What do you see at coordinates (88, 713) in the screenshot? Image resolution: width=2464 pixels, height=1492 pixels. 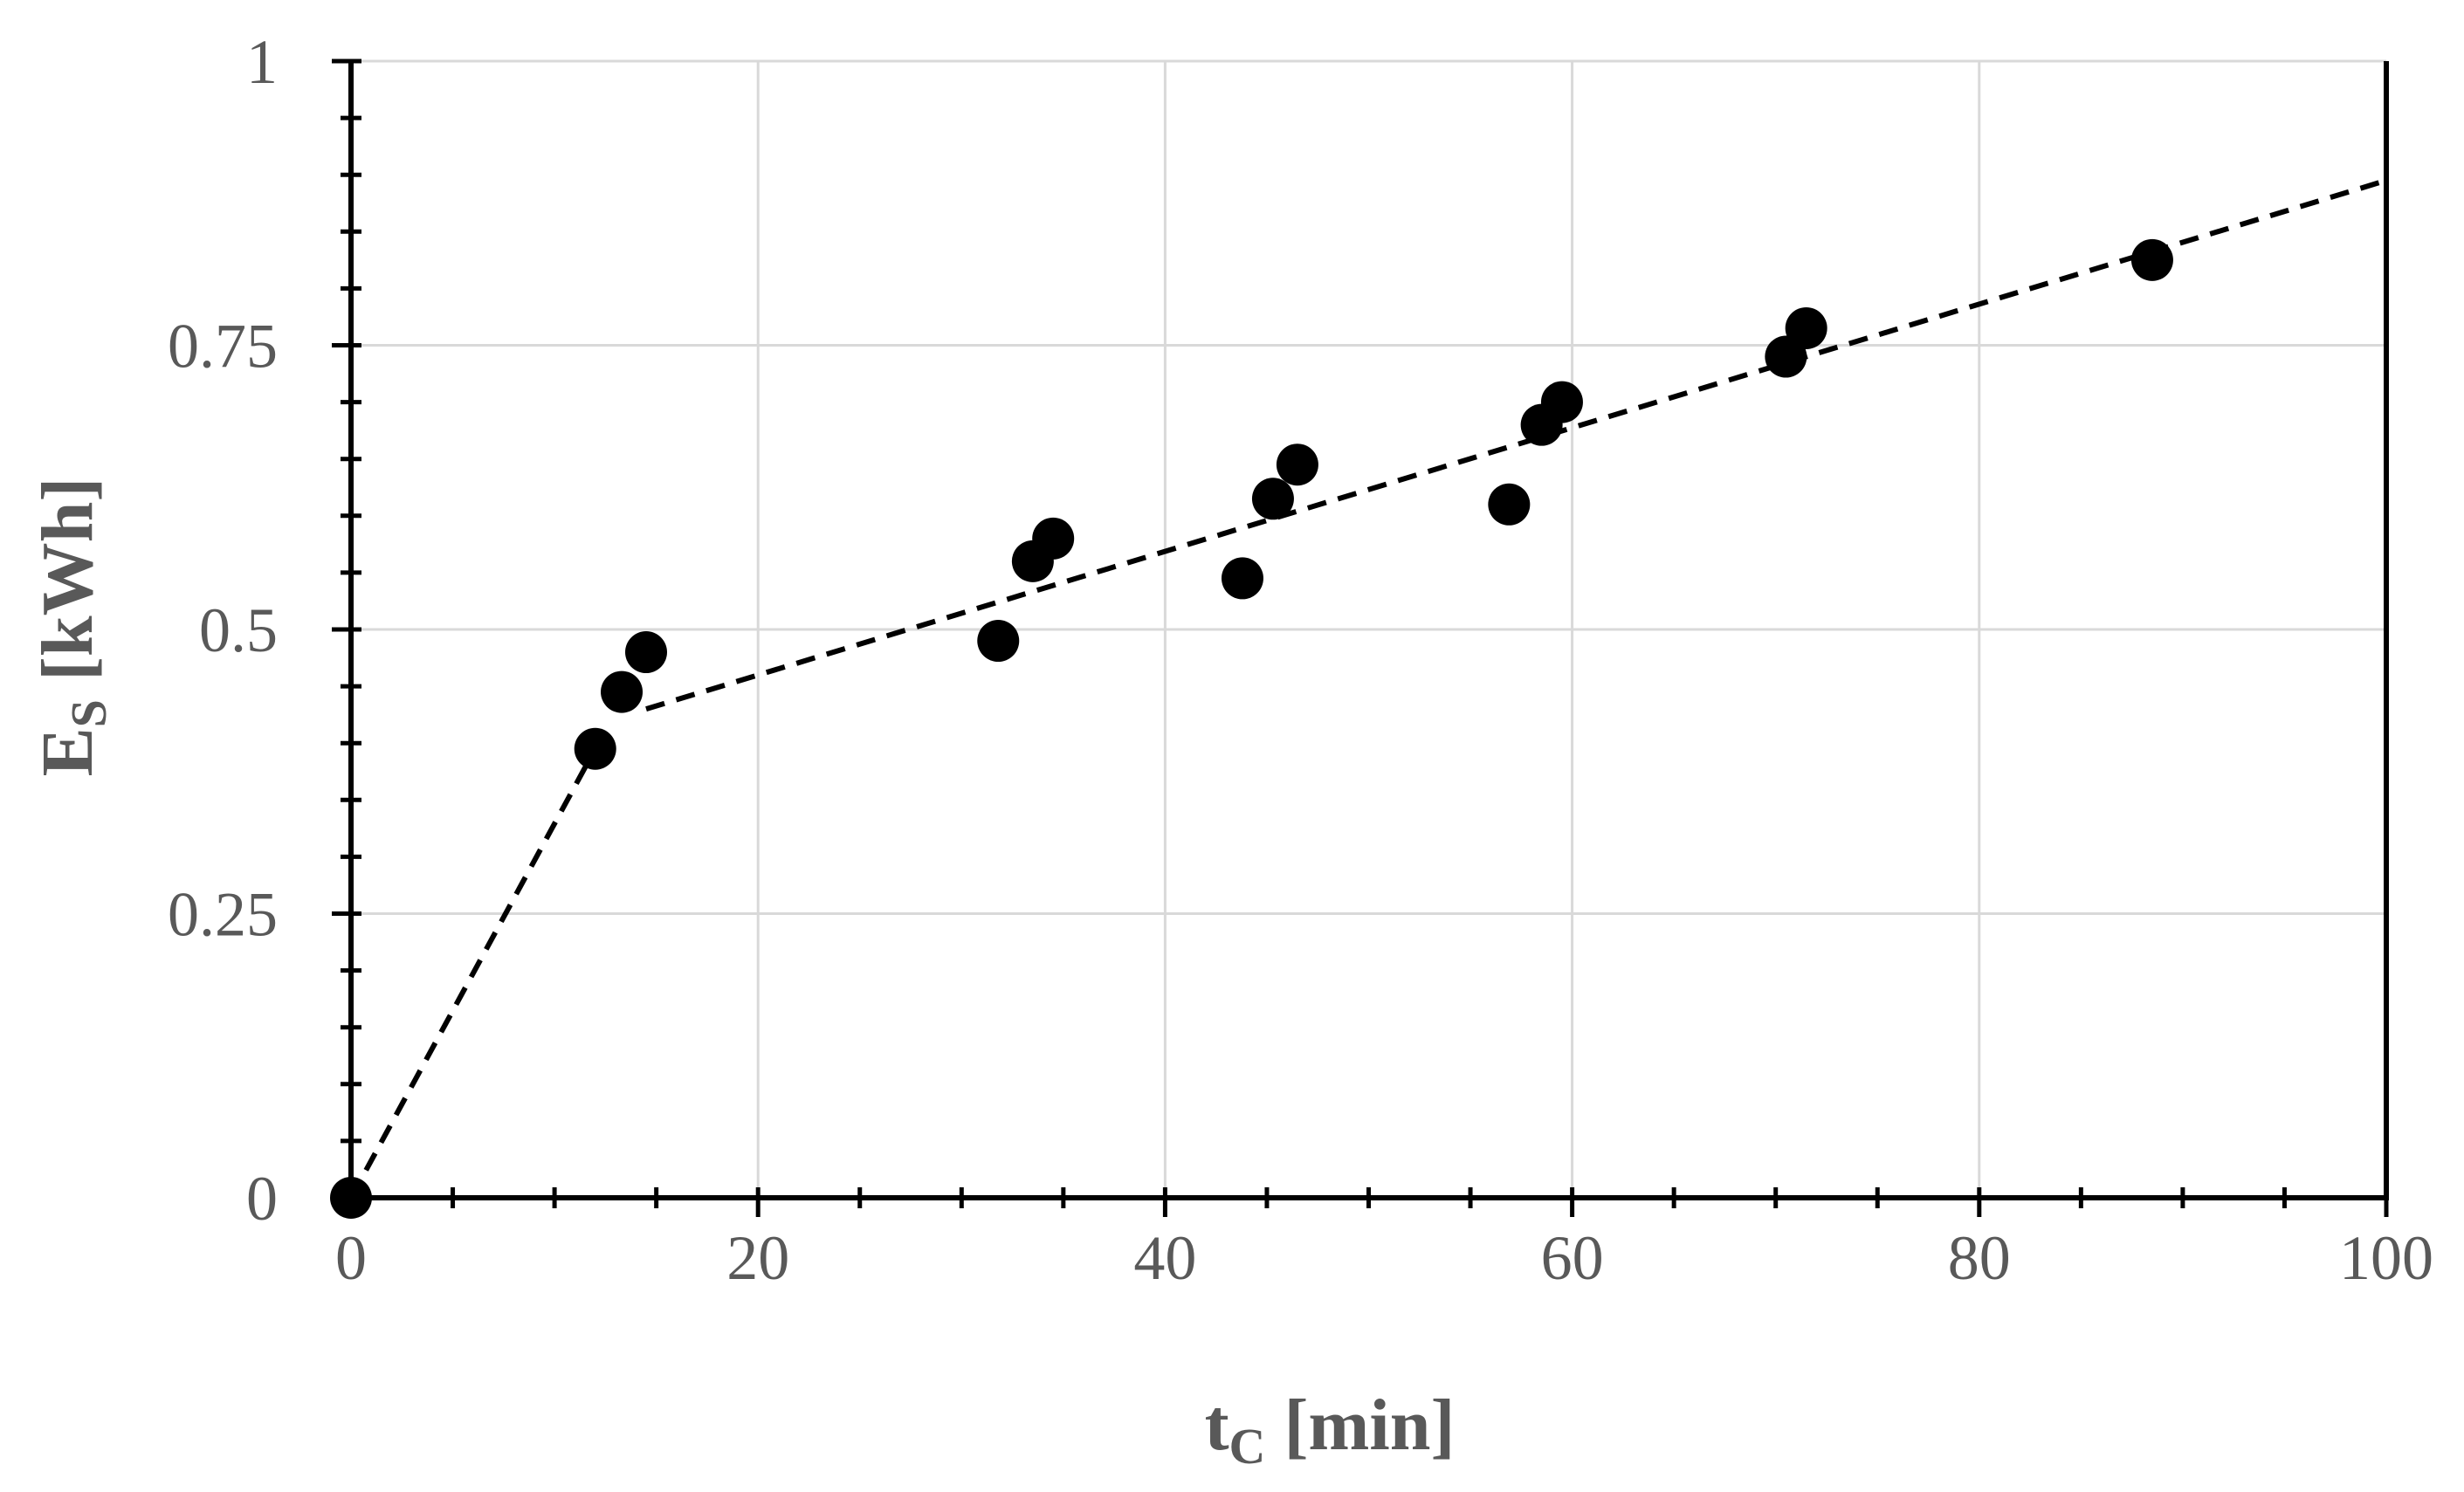 I see `y-axis-title-subscript: S` at bounding box center [88, 713].